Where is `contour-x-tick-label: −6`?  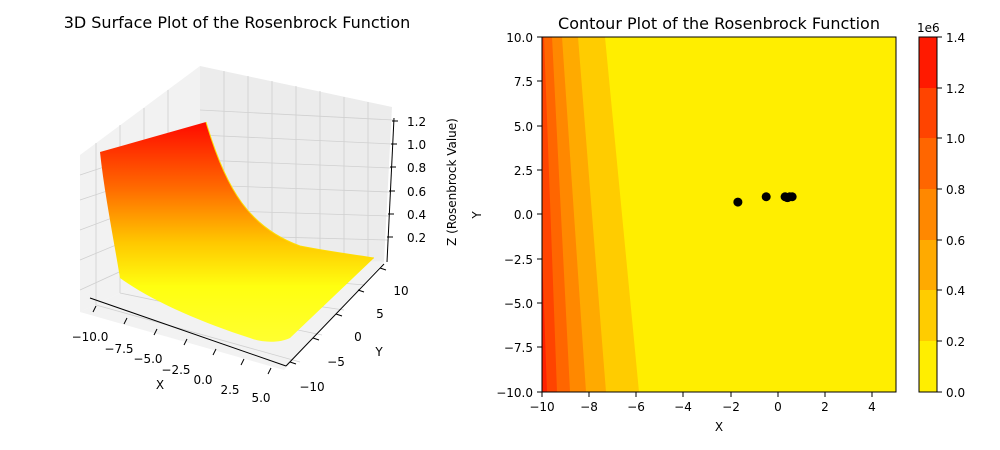 contour-x-tick-label: −6 is located at coordinates (636, 407).